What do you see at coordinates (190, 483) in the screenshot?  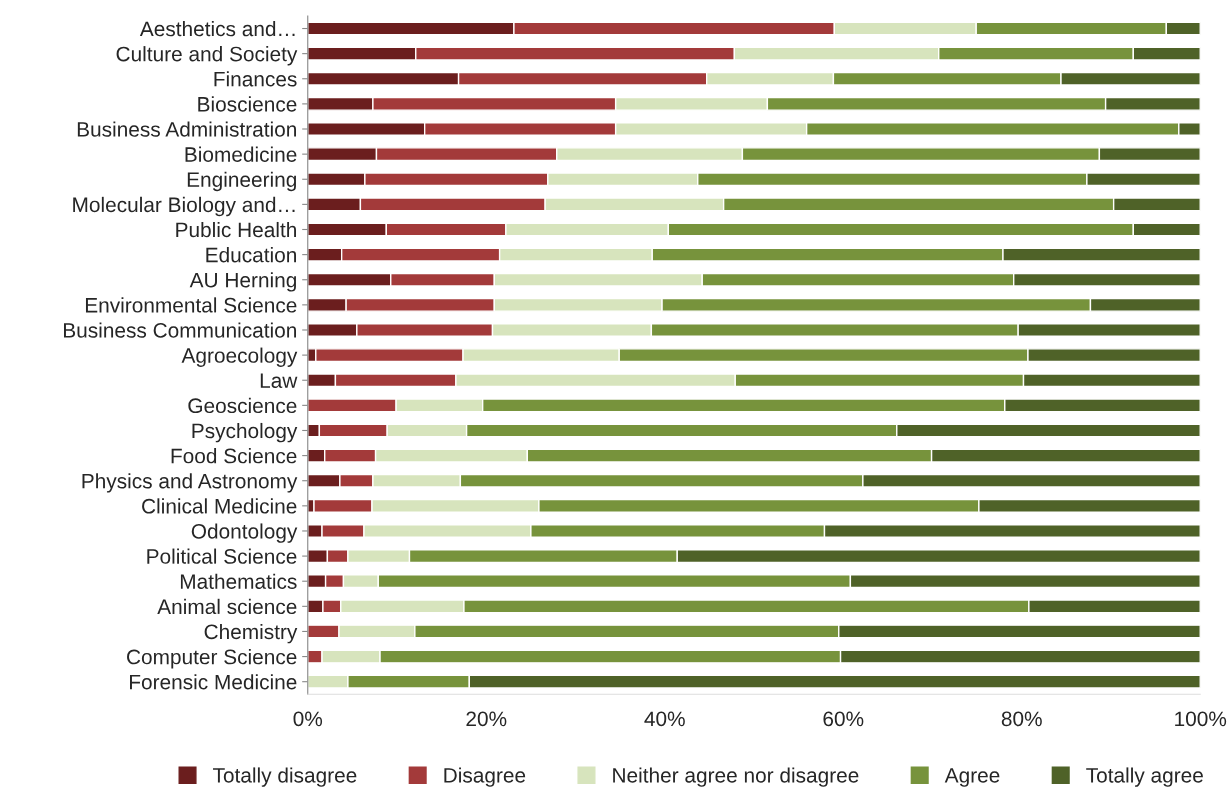 I see `y-tick-label: Physics and Astronomy` at bounding box center [190, 483].